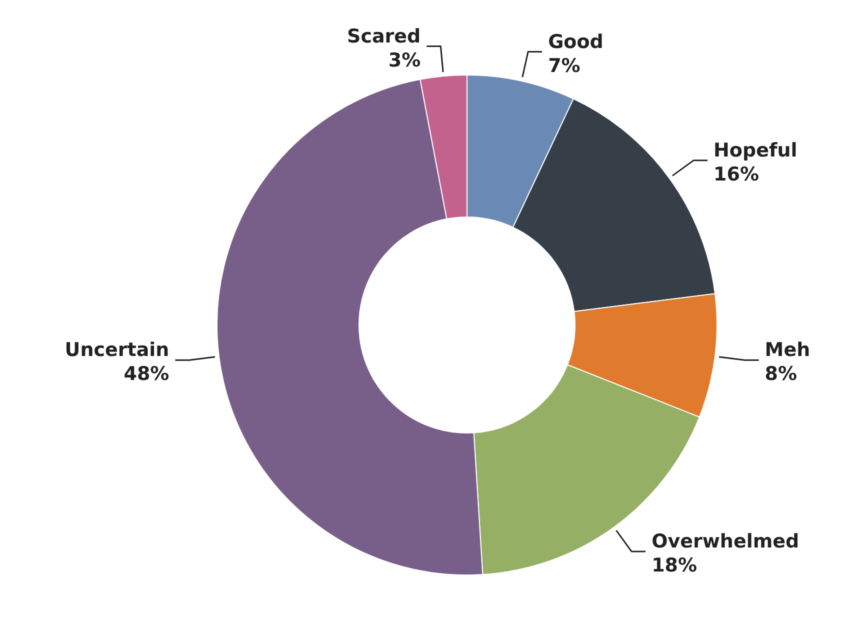 The image size is (861, 623). Describe the element at coordinates (384, 36) in the screenshot. I see `slice-label: Scared` at that location.